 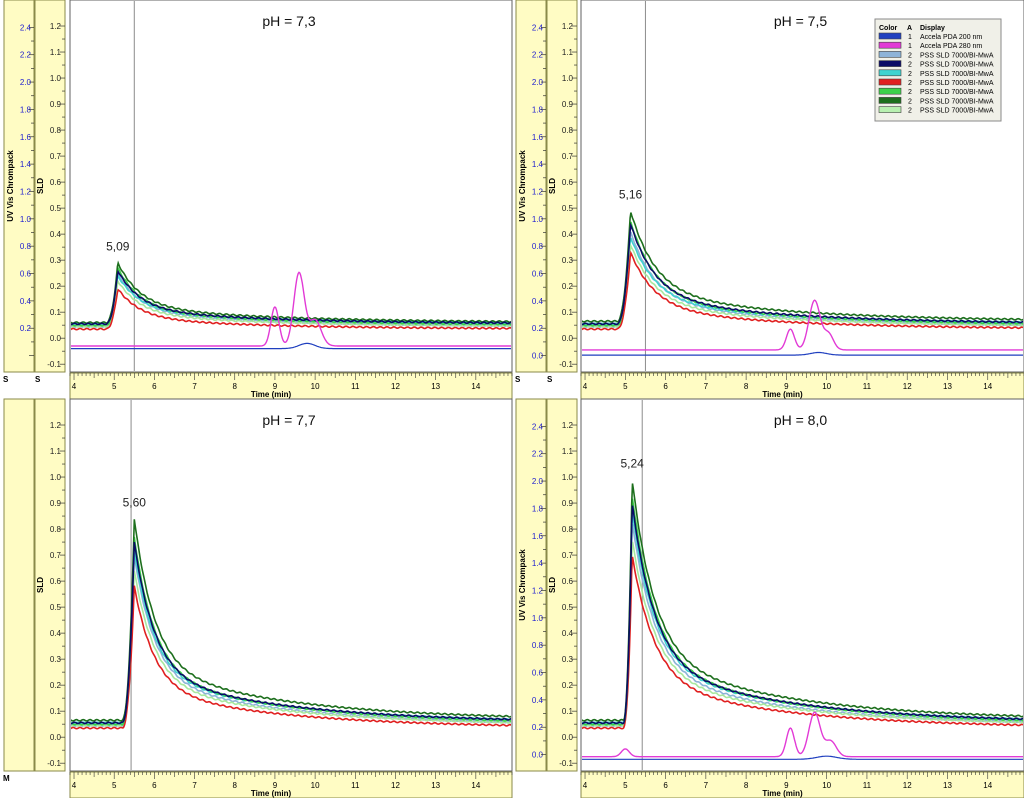 What do you see at coordinates (531, 186) in the screenshot?
I see `uv-axis-strip` at bounding box center [531, 186].